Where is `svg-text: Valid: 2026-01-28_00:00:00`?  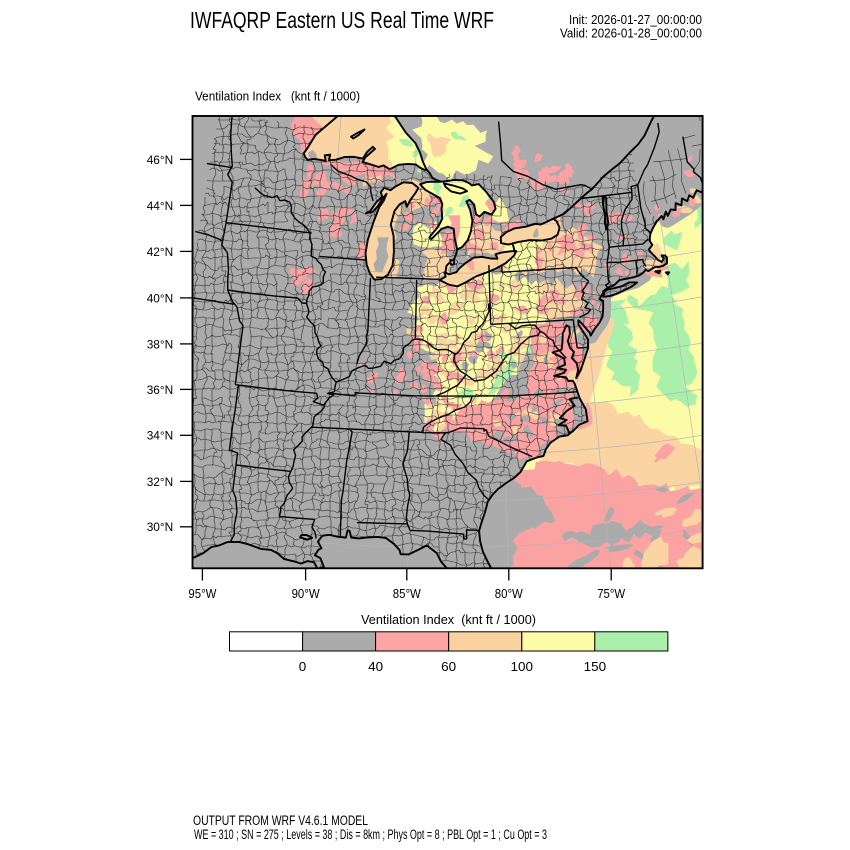 svg-text: Valid: 2026-01-28_00:00:00 is located at coordinates (631, 33).